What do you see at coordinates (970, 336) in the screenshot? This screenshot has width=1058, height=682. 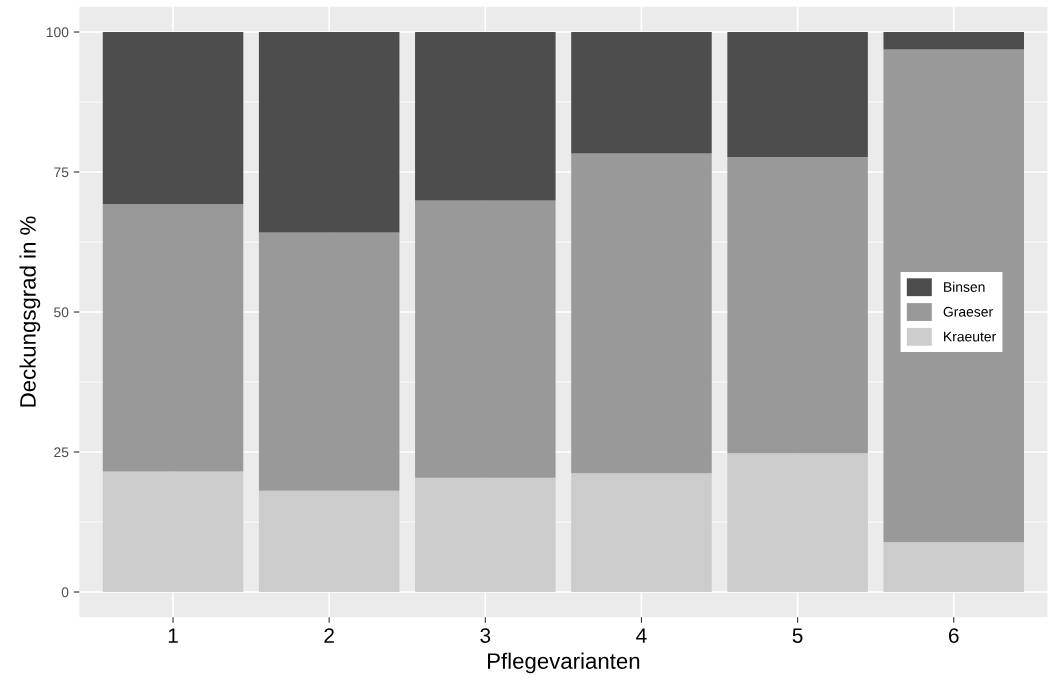 I see `legend-label: Kraeuter` at bounding box center [970, 336].